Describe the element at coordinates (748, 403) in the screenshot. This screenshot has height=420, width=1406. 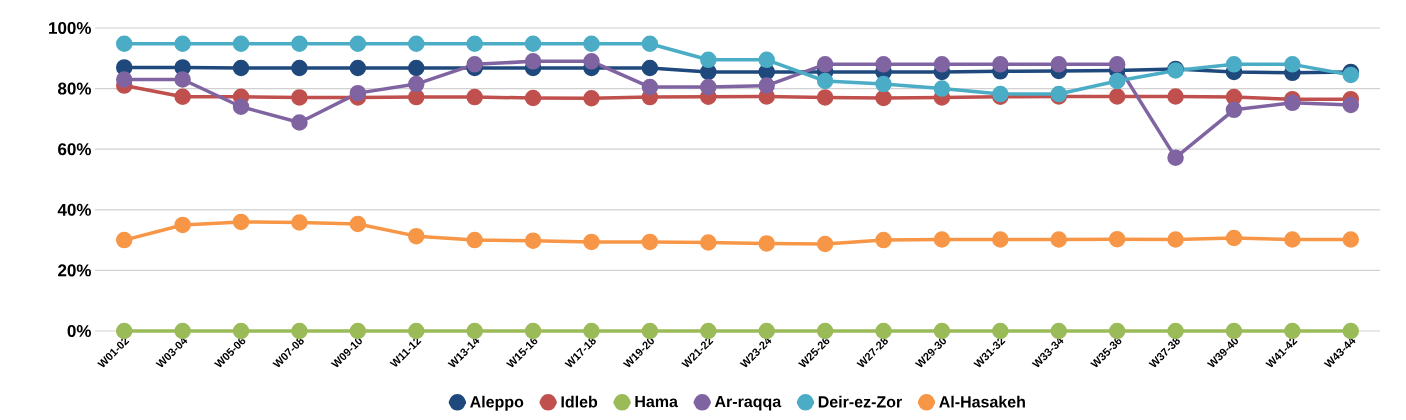
I see `legend-label: Ar-raqqa` at that location.